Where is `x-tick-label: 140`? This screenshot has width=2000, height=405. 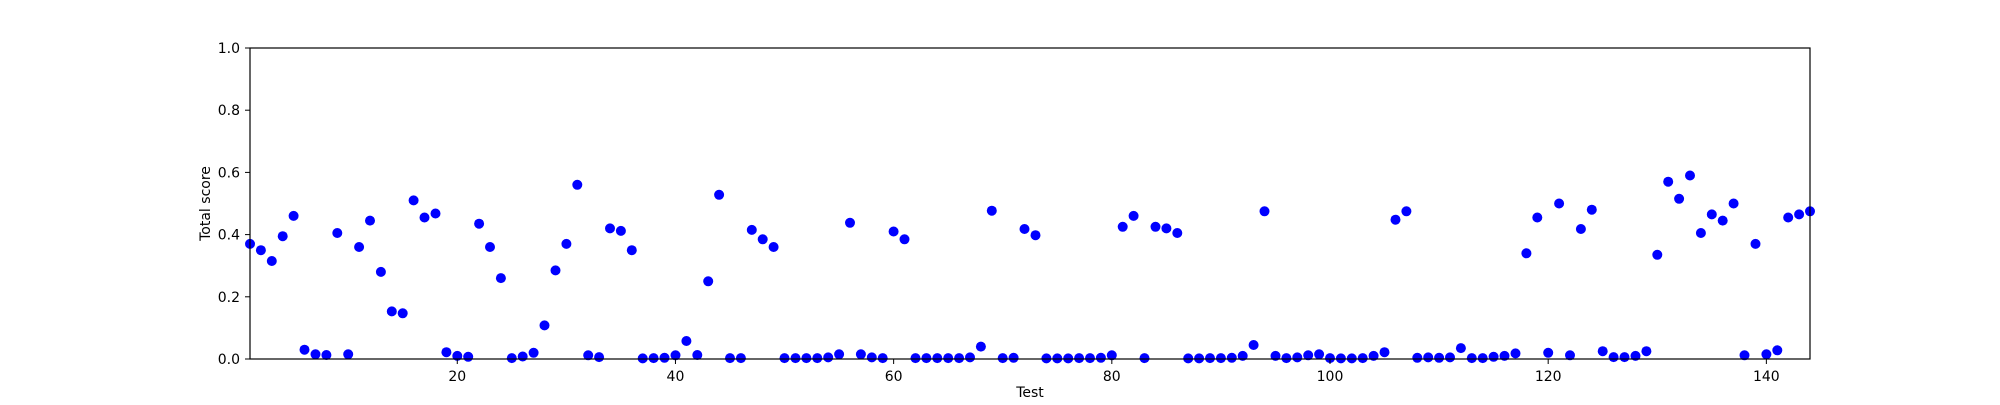
x-tick-label: 140 is located at coordinates (1766, 377).